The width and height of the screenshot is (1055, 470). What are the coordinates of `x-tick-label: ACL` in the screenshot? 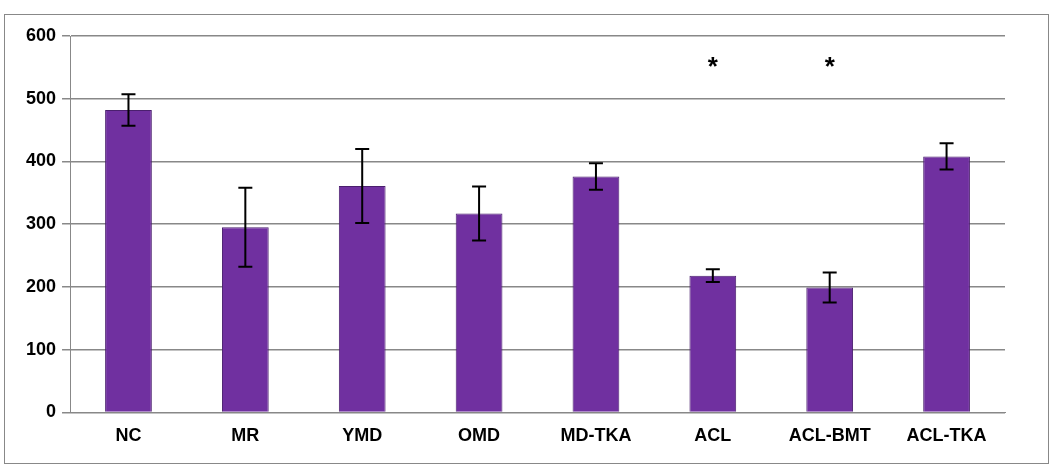 It's located at (713, 435).